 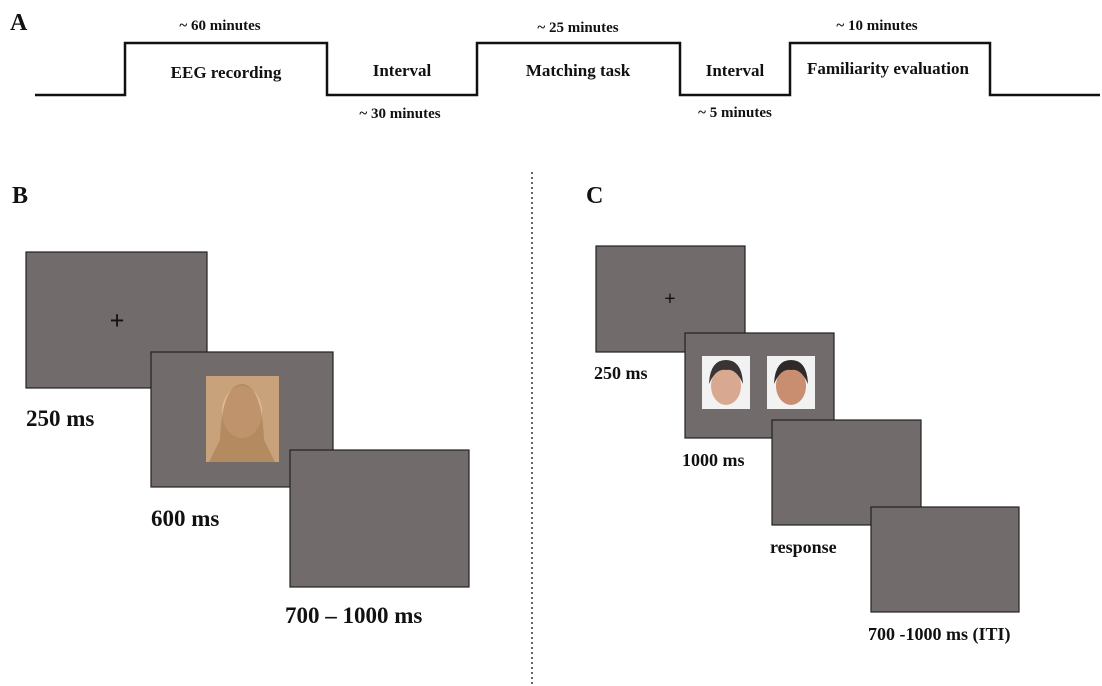 I want to click on stage: Matching task, so click(x=578, y=70).